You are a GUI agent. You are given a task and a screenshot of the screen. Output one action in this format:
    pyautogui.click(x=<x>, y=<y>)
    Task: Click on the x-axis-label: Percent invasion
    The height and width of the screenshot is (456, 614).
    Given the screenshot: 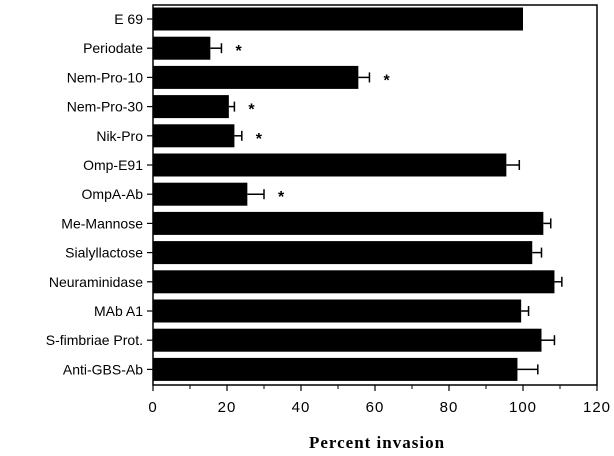 What is the action you would take?
    pyautogui.click(x=377, y=442)
    